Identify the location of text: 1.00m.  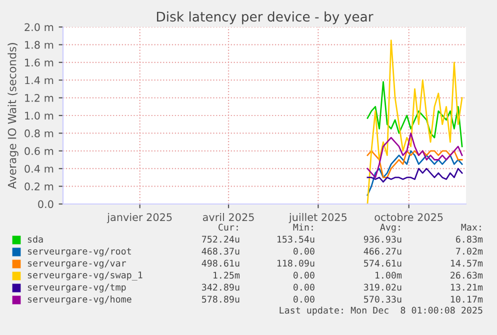
(389, 275).